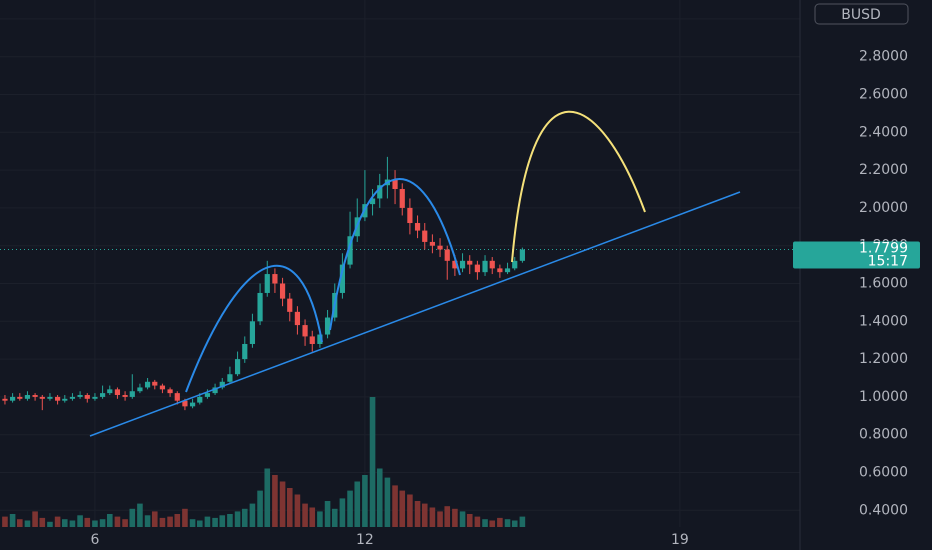  Describe the element at coordinates (856, 255) in the screenshot. I see `last-price-box` at that location.